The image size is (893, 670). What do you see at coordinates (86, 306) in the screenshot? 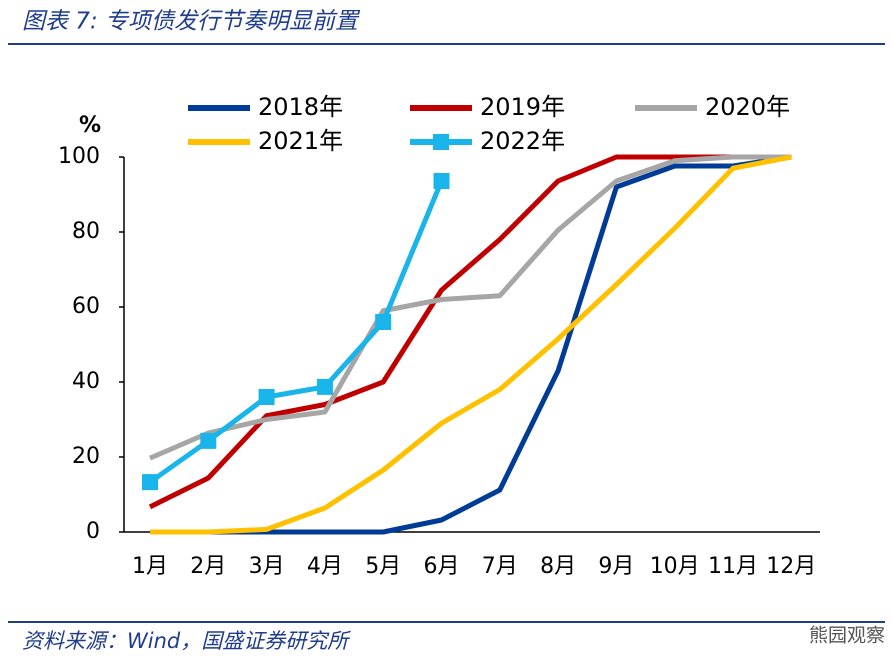
I see `y-tick-label: 60` at bounding box center [86, 306].